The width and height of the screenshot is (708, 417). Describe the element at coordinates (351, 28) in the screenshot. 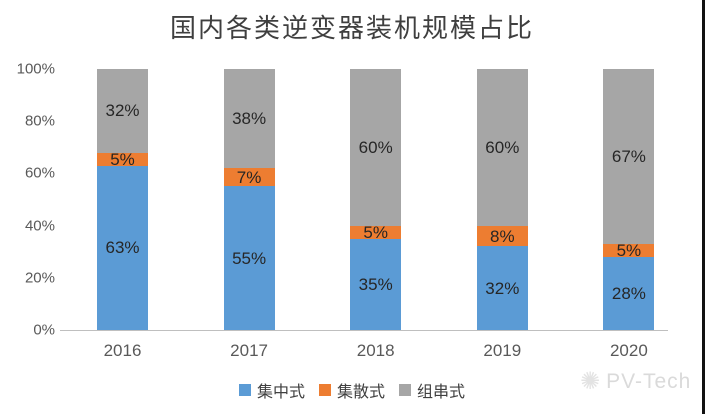

I see `chart-title: 国内各类逆变器装机规模占比` at that location.